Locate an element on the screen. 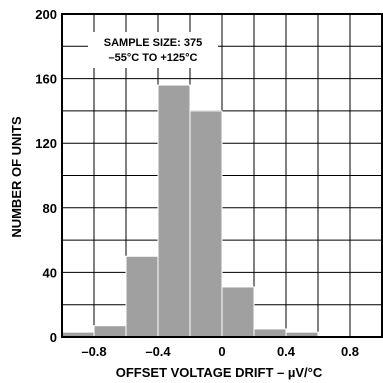  x-axis-title: OFFSET VOLTAGE DRIFT – µV/°C is located at coordinates (219, 372).